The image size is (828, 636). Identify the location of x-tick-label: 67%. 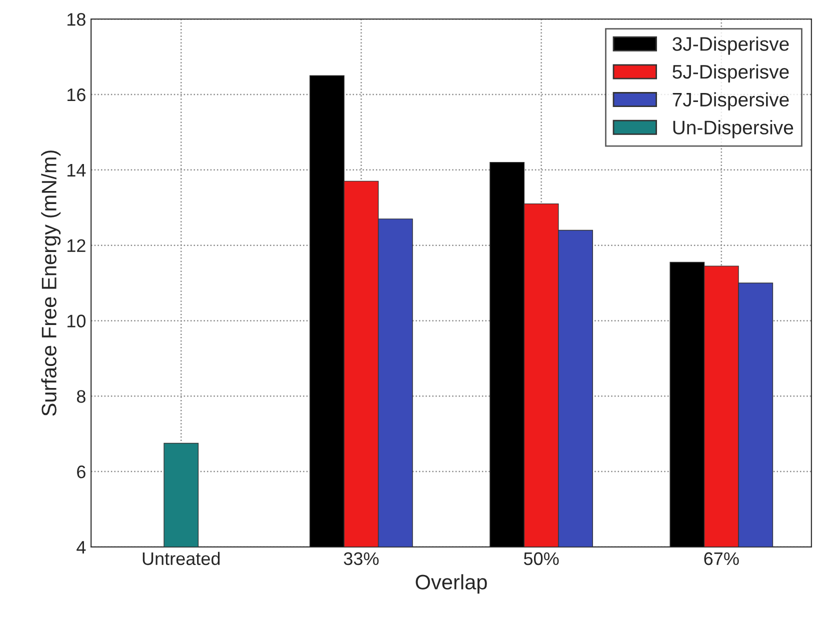
(721, 559).